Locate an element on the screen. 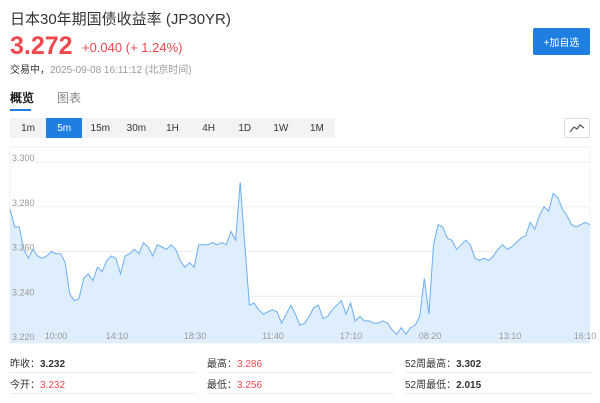  x-tick-label: 17:10 is located at coordinates (351, 336).